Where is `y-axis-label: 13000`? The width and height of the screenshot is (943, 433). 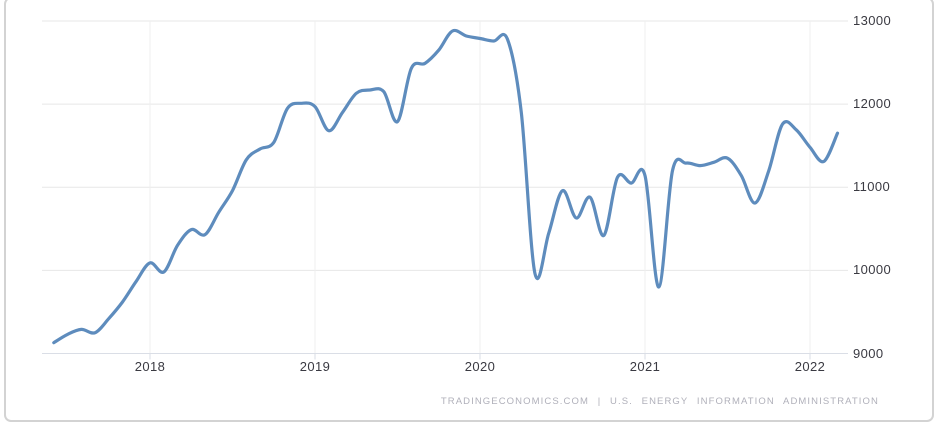
y-axis-label: 13000 is located at coordinates (872, 20).